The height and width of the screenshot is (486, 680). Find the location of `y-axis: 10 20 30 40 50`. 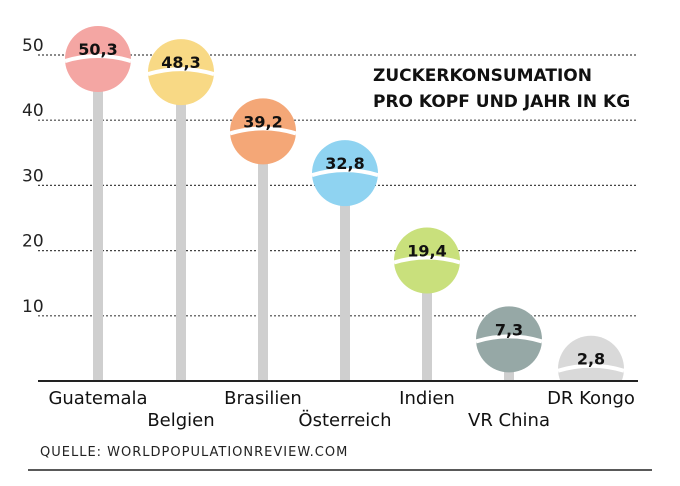

y-axis: 10 20 30 40 50 is located at coordinates (33, 176).